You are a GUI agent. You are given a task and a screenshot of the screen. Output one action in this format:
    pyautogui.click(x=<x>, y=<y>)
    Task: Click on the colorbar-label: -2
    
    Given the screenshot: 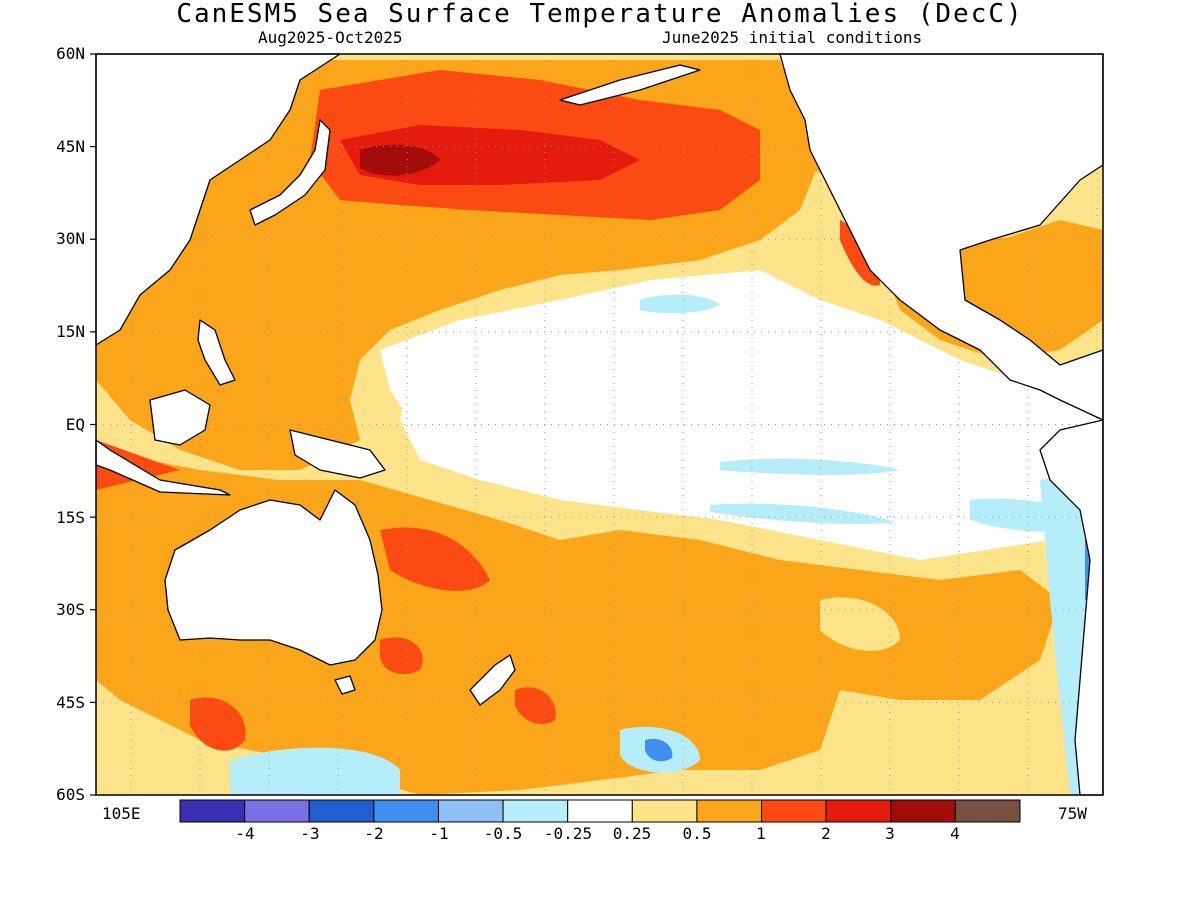 What is the action you would take?
    pyautogui.click(x=374, y=833)
    